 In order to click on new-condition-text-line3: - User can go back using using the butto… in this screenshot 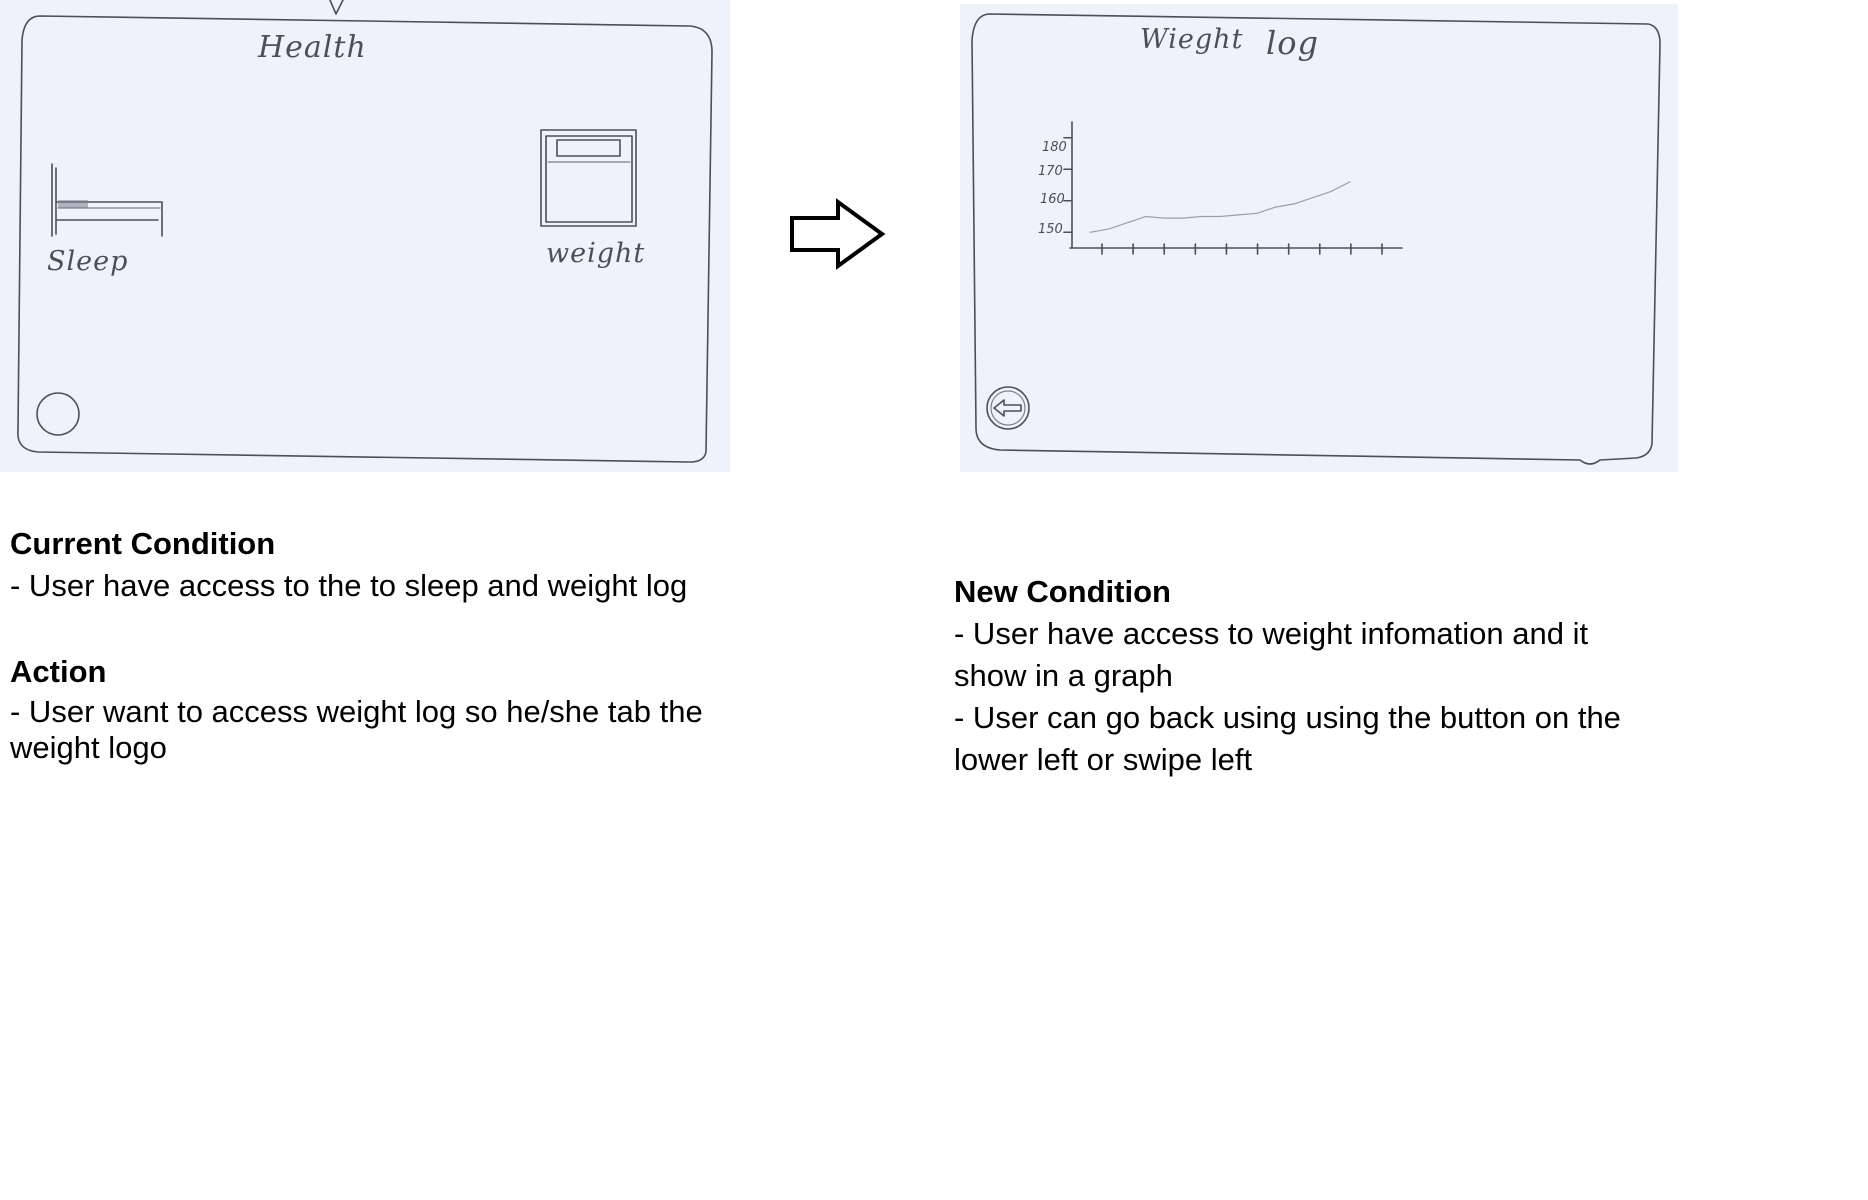, I will do `click(1287, 717)`.